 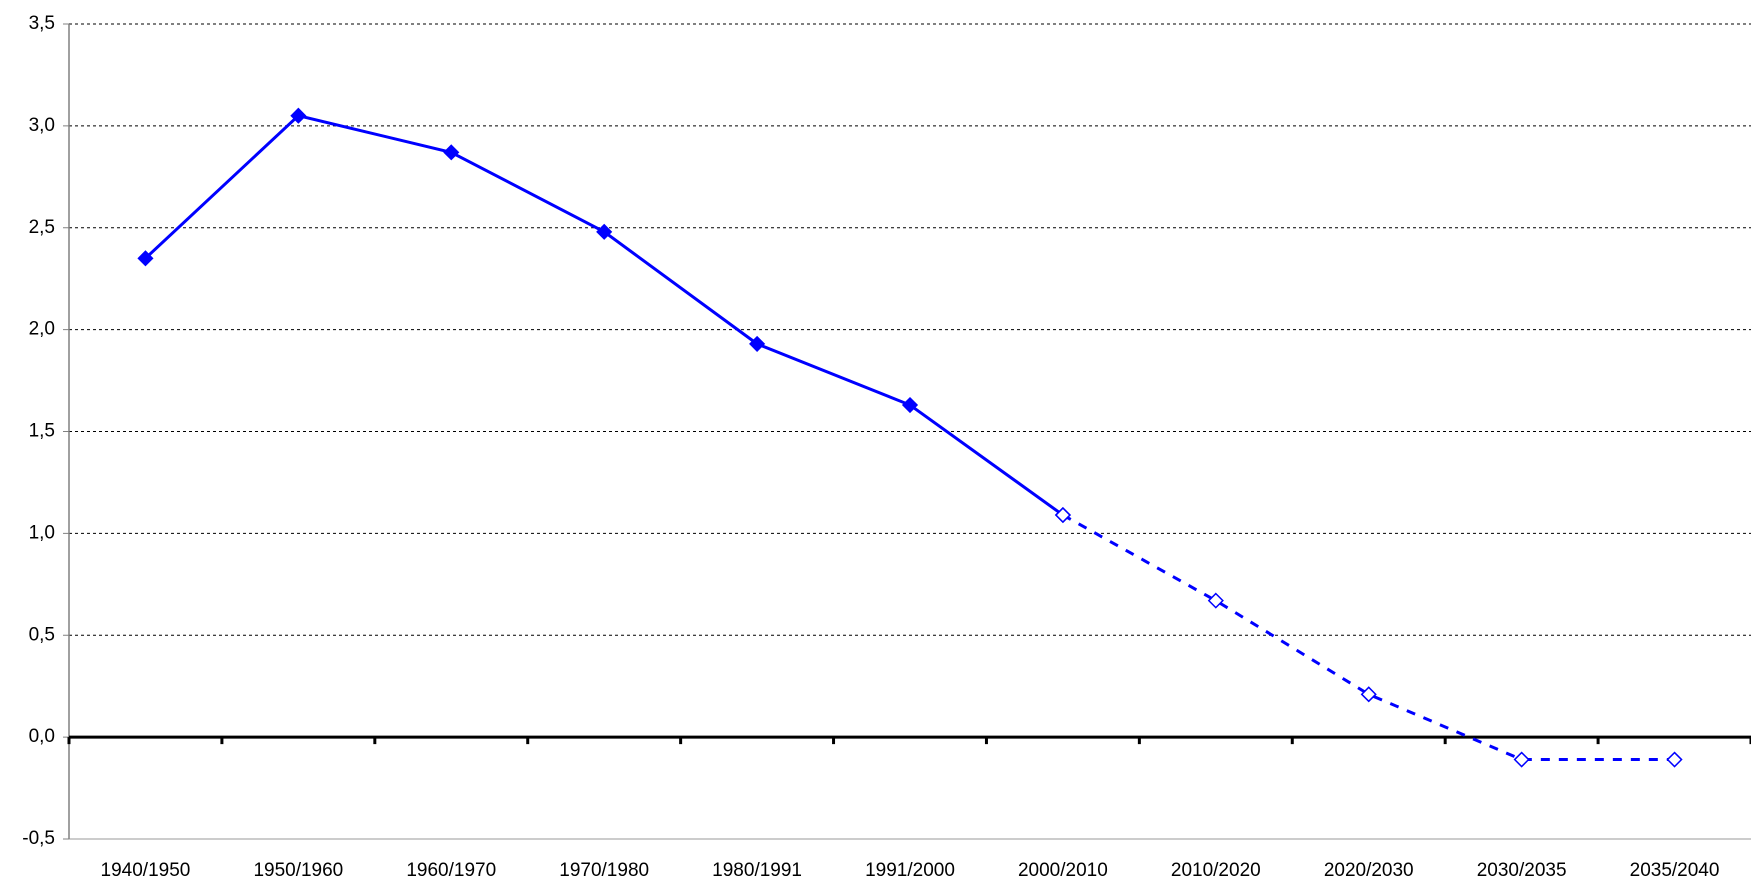 I want to click on x-tick-label: 2020/2030, so click(x=1369, y=870).